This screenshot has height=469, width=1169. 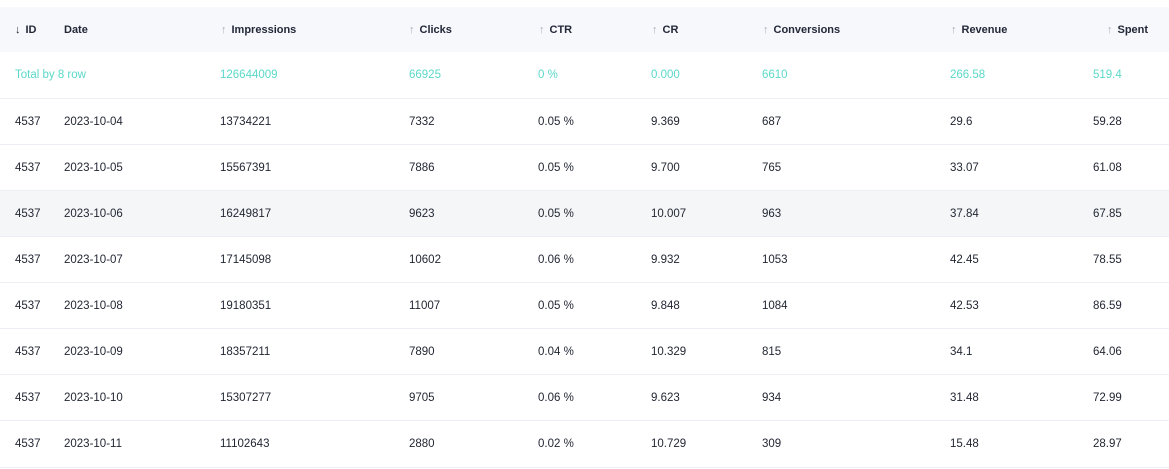 I want to click on column-header-revenue: ↑ Revenue, so click(x=979, y=29).